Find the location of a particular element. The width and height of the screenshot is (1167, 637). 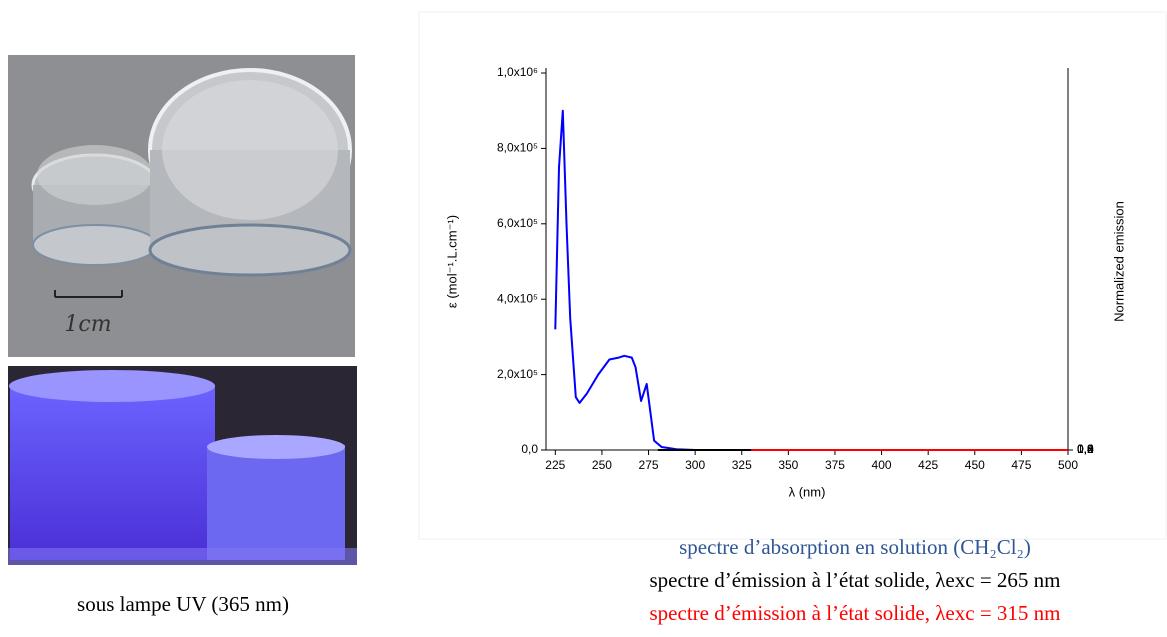

scale-label: 1cm is located at coordinates (87, 324).